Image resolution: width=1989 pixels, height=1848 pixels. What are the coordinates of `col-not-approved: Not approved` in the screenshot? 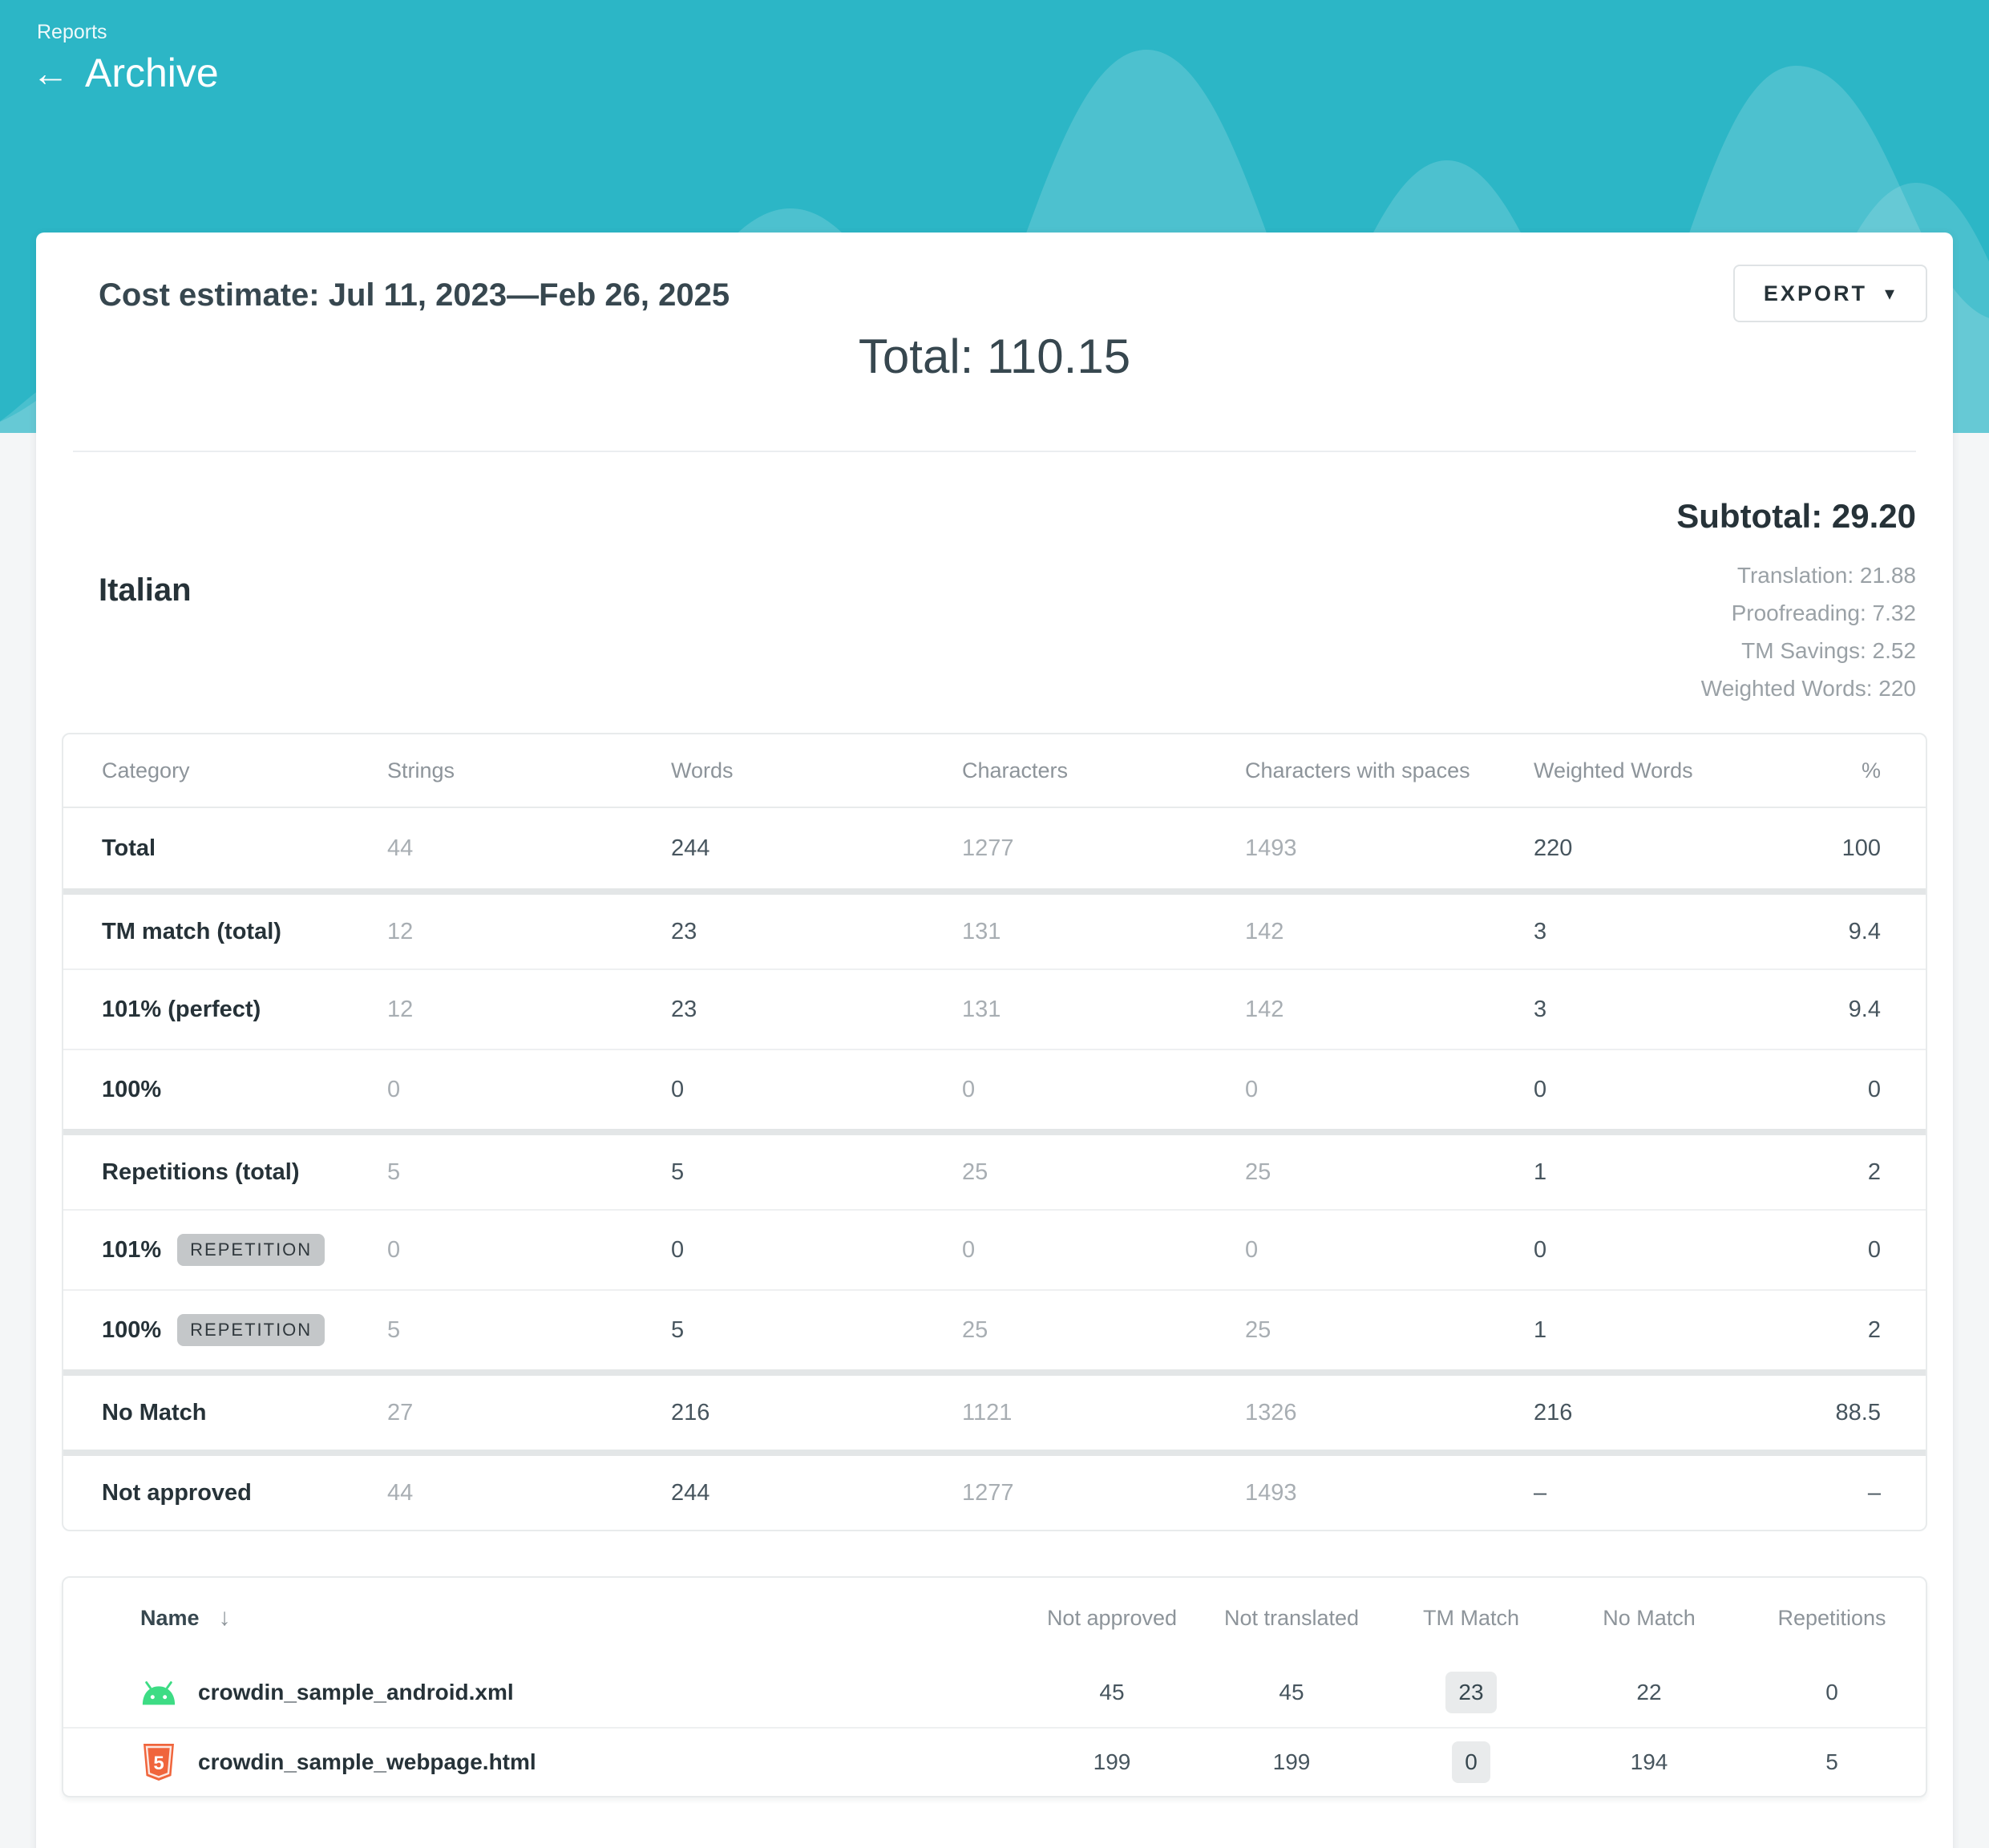 It's located at (1112, 1617).